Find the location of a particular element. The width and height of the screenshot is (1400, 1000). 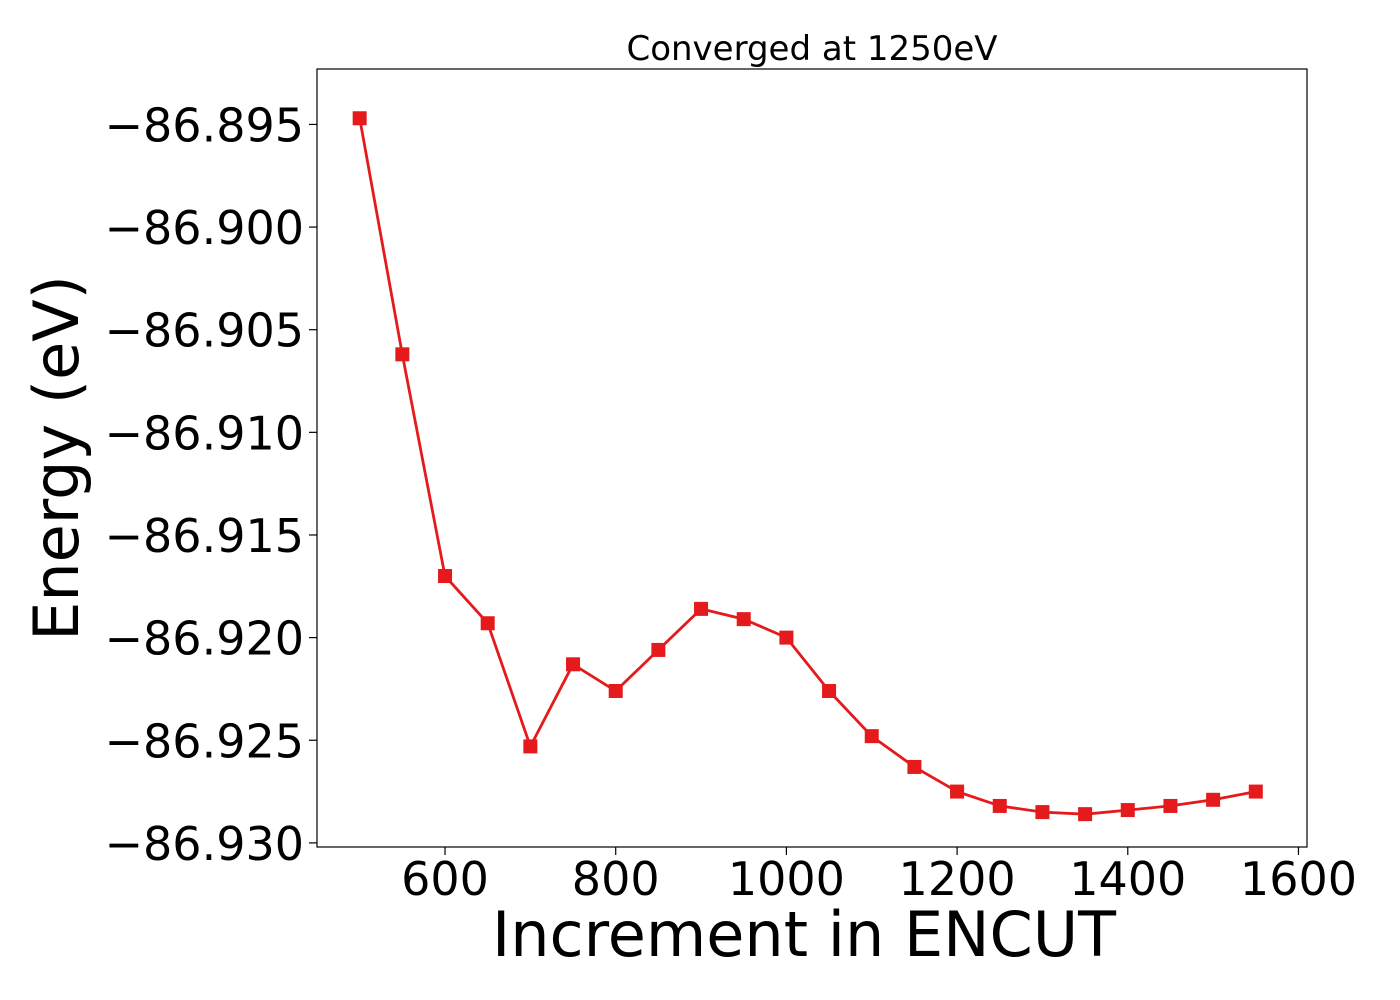

x-tick-label: 600 is located at coordinates (445, 879).